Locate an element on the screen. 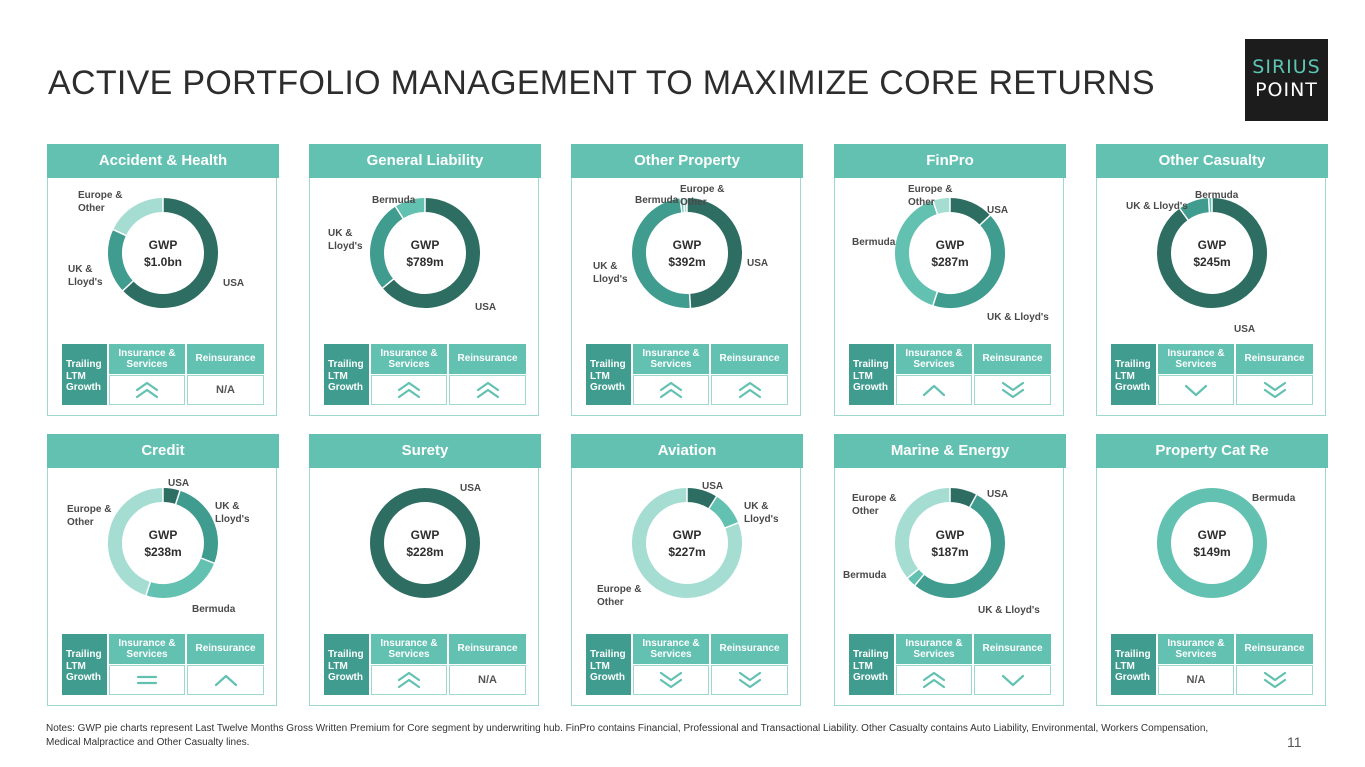 This screenshot has height=767, width=1365. center-value: $245m is located at coordinates (1211, 262).